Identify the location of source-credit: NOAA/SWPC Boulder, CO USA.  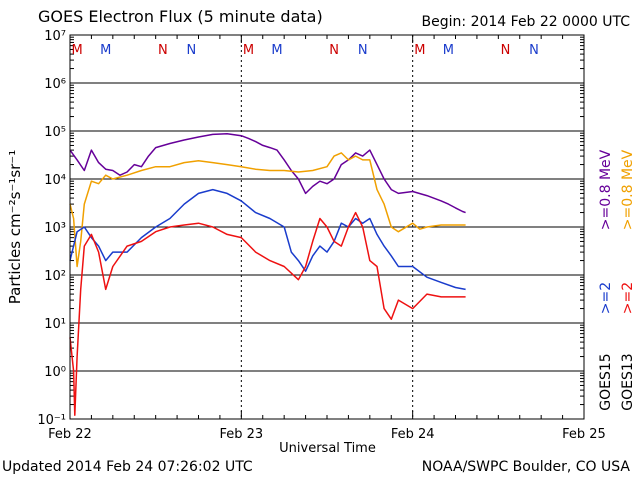
(525, 467).